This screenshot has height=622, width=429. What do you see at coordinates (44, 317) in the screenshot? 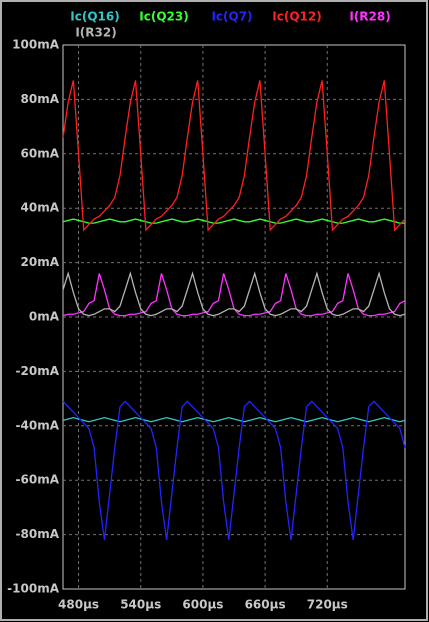
I see `y-tick-label: 0mA` at bounding box center [44, 317].